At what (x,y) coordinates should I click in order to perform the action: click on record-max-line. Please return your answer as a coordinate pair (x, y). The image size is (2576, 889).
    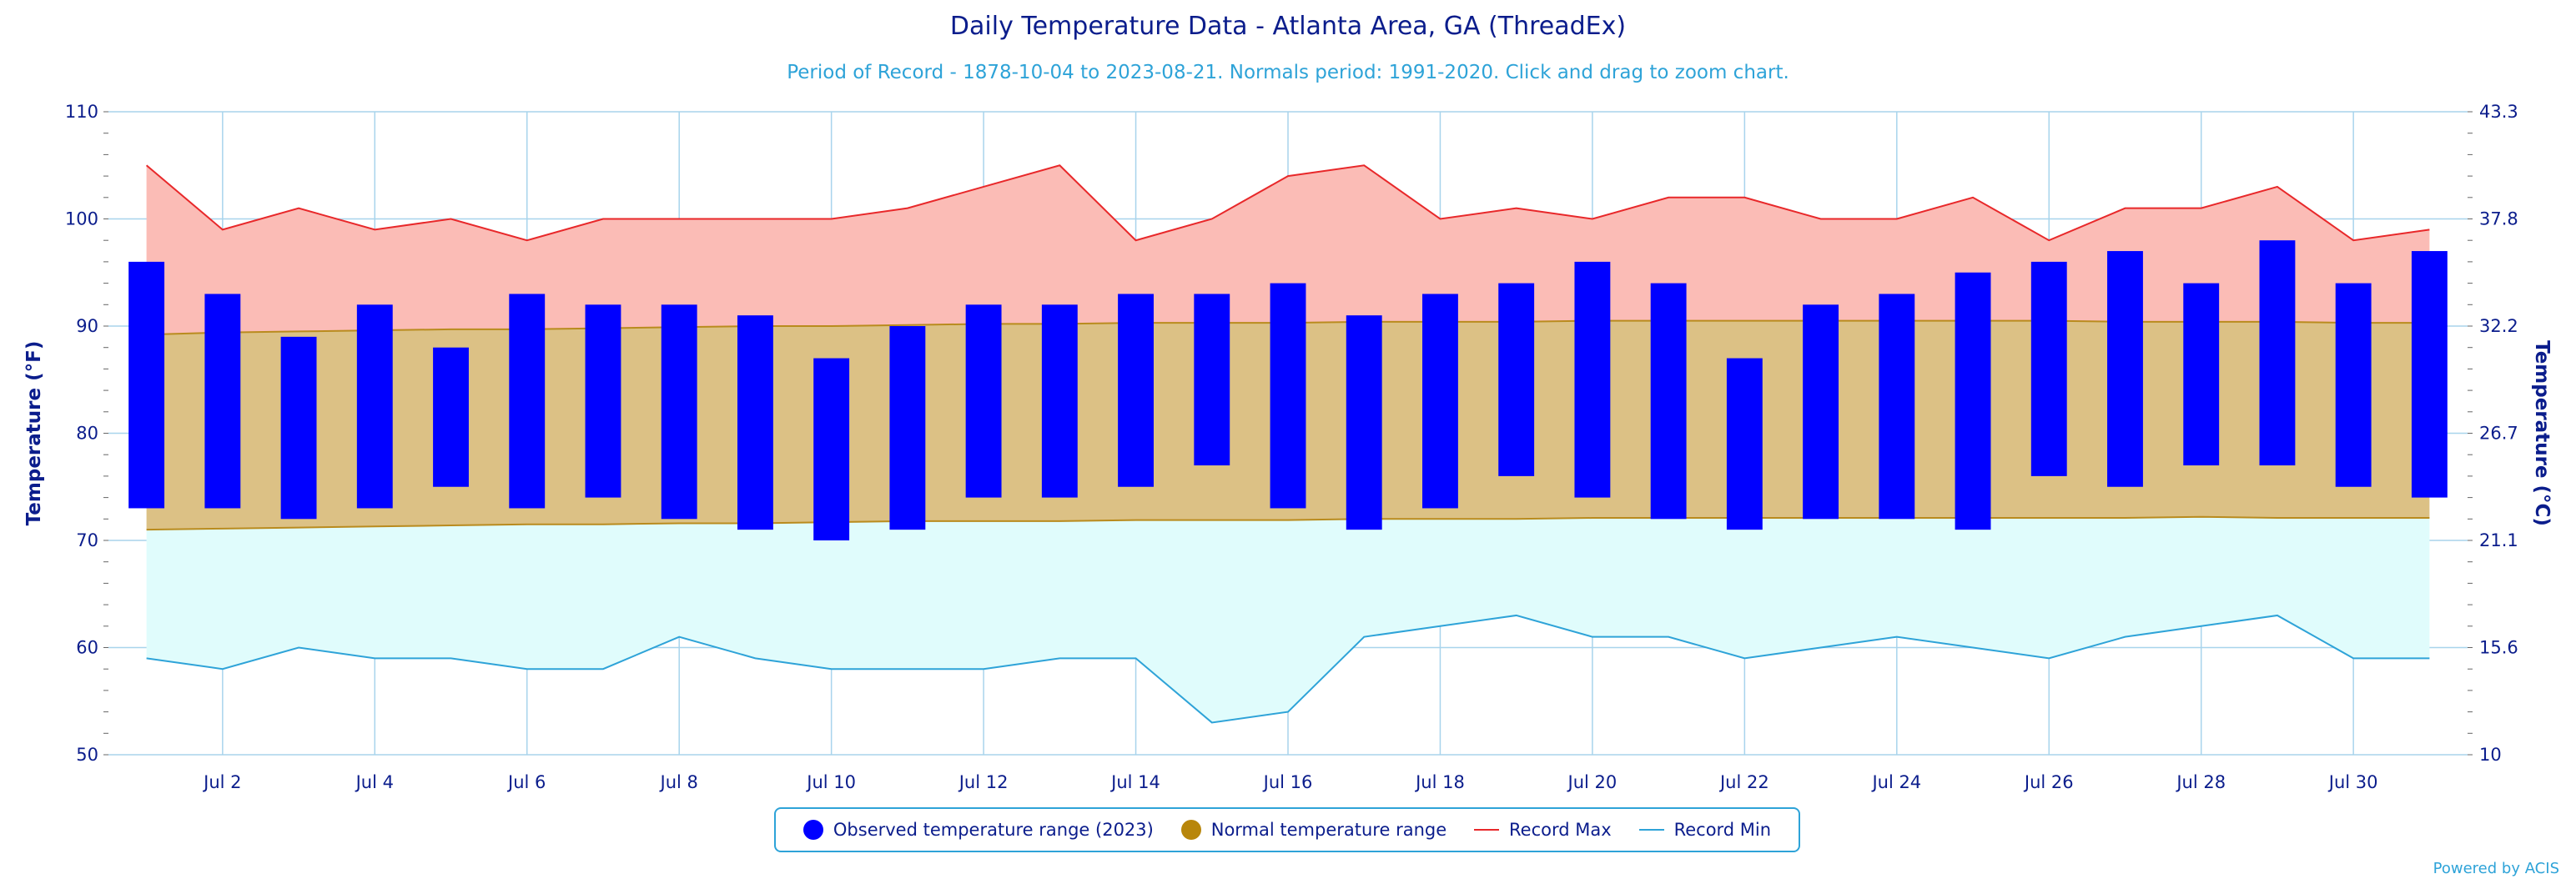
    Looking at the image, I should click on (1287, 203).